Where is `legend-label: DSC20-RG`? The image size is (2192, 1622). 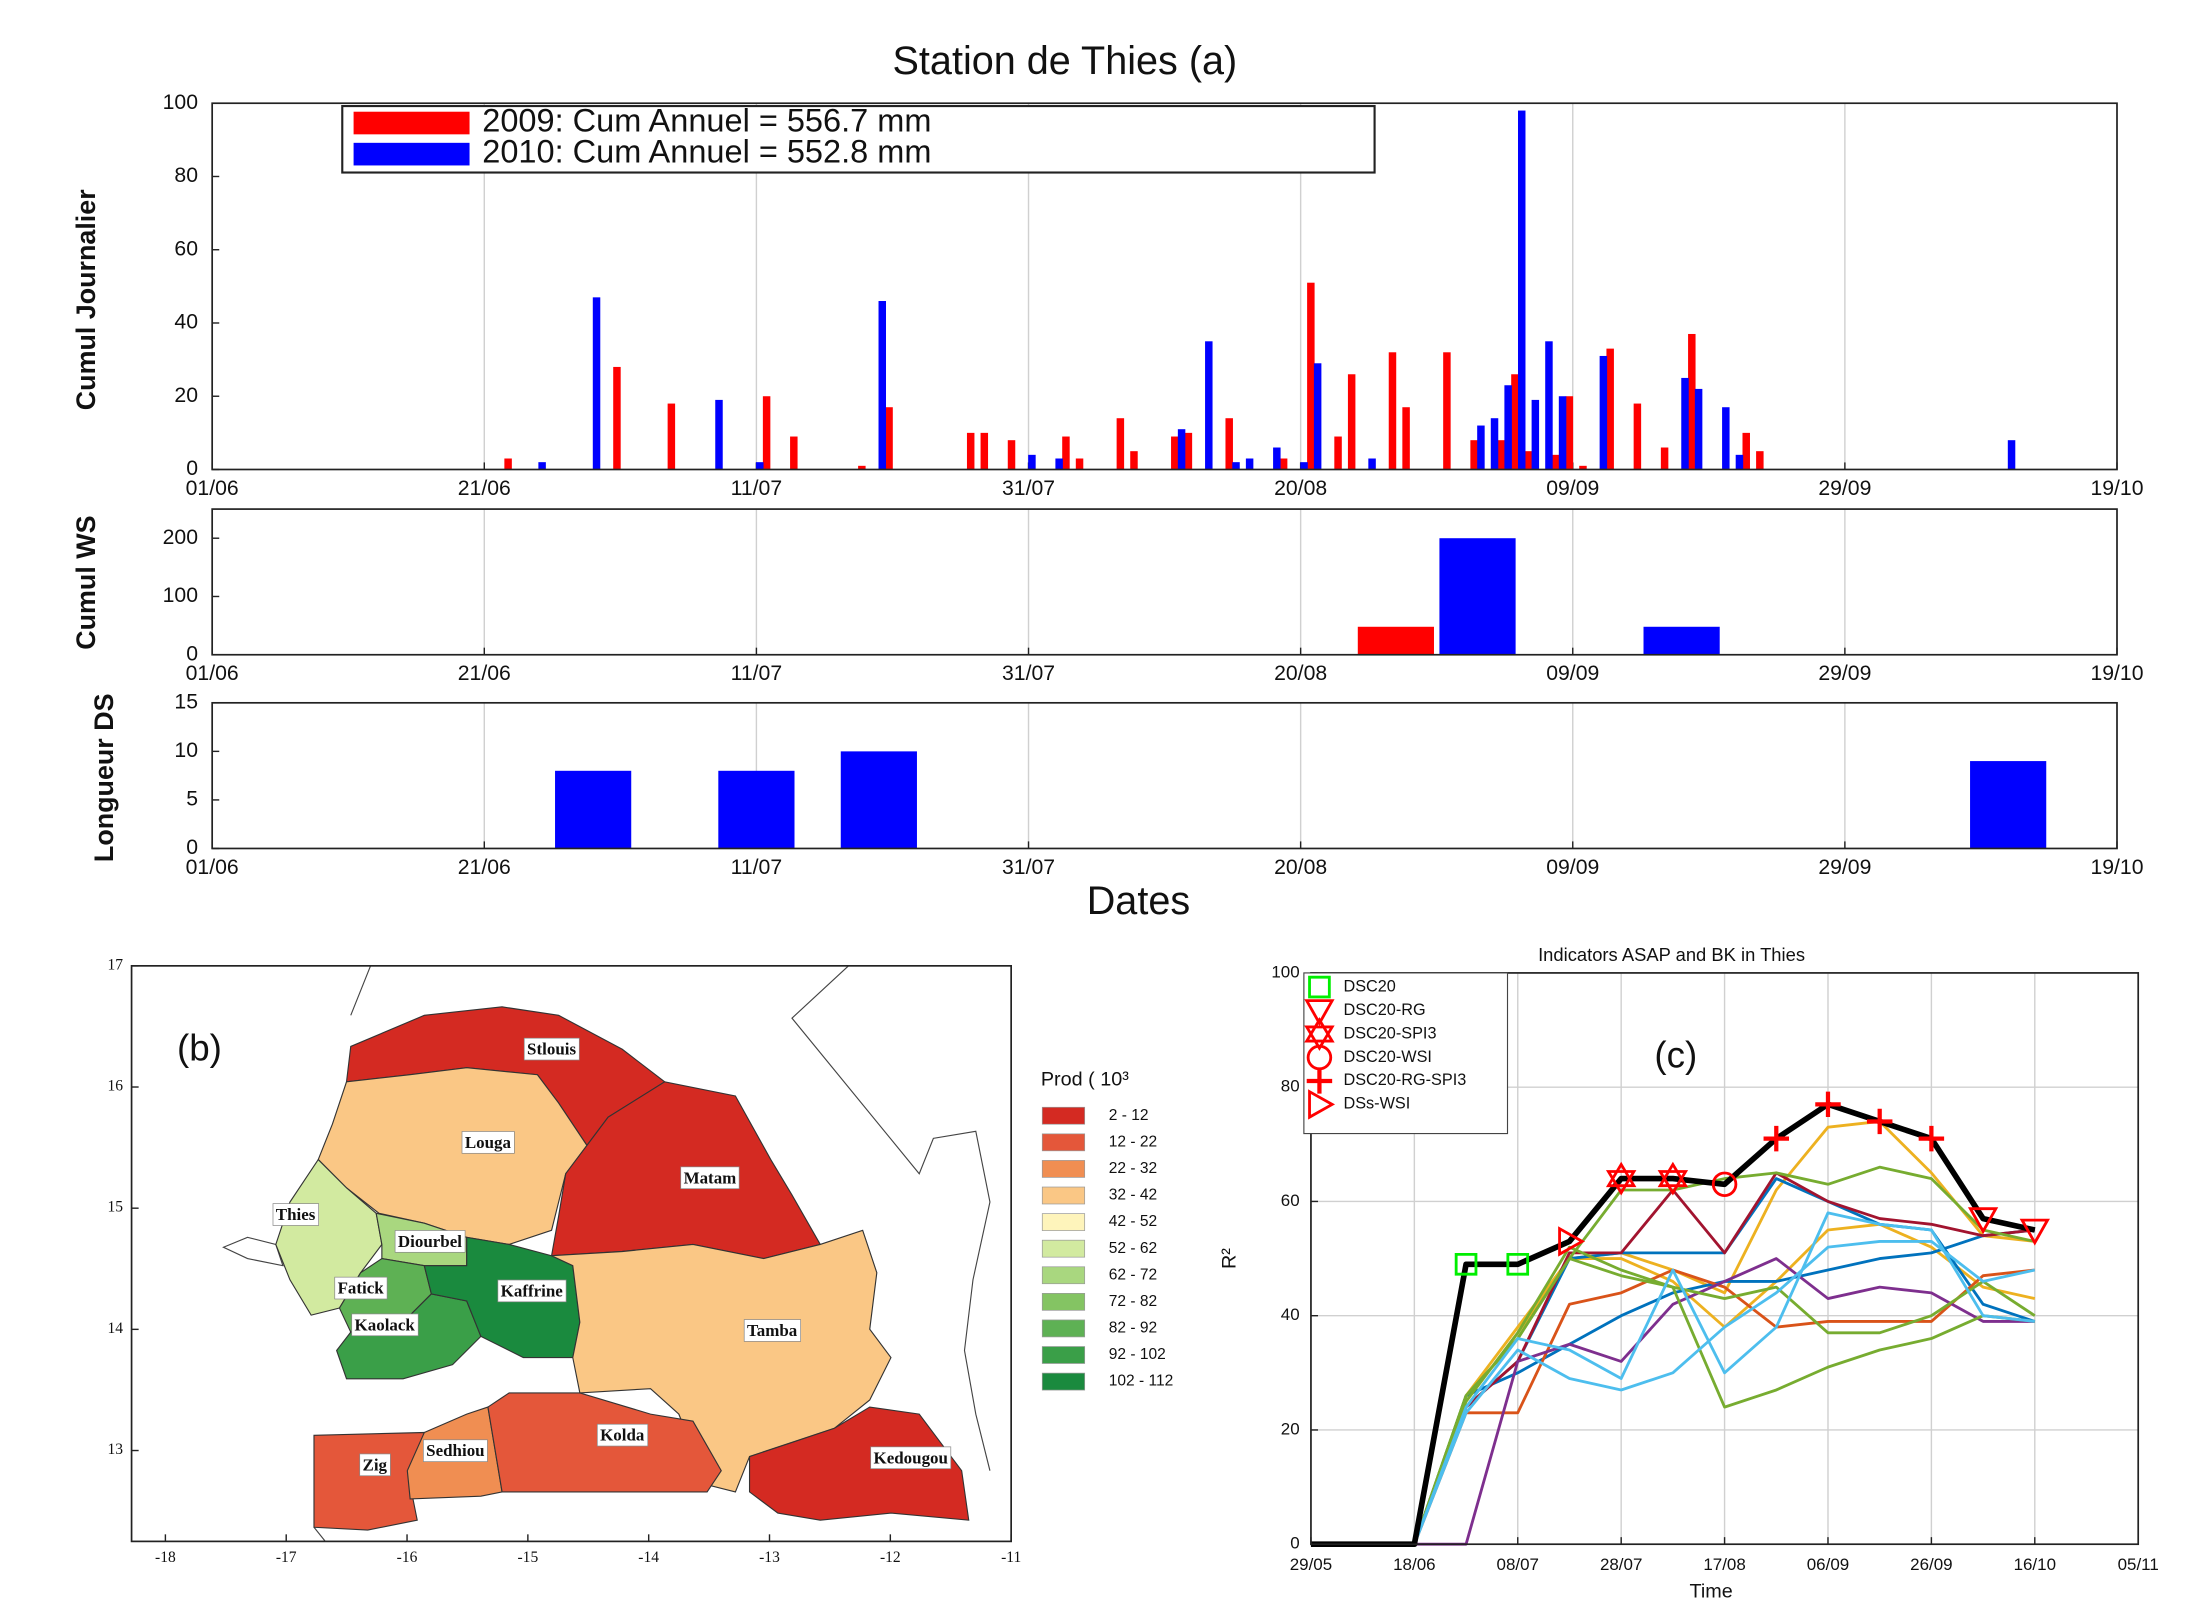
legend-label: DSC20-RG is located at coordinates (1384, 1010).